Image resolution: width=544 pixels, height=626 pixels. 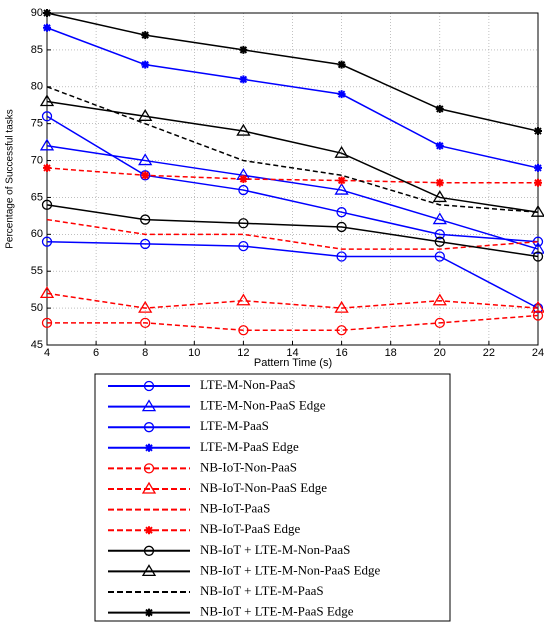 I want to click on y-axis-label: Percentage of Successful tasks, so click(x=10, y=179).